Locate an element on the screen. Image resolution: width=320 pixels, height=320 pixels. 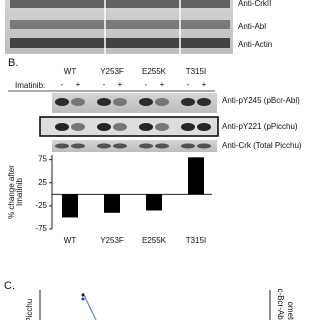
panel-b-blots is located at coordinates (129, 122).